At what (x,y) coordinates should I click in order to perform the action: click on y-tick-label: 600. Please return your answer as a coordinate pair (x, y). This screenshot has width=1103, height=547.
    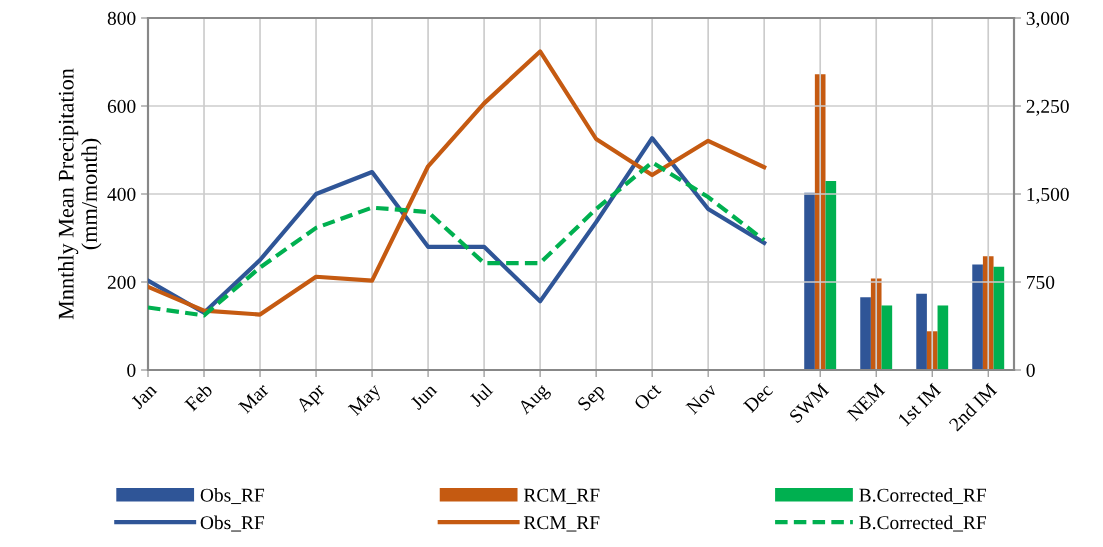
    Looking at the image, I should click on (121, 106).